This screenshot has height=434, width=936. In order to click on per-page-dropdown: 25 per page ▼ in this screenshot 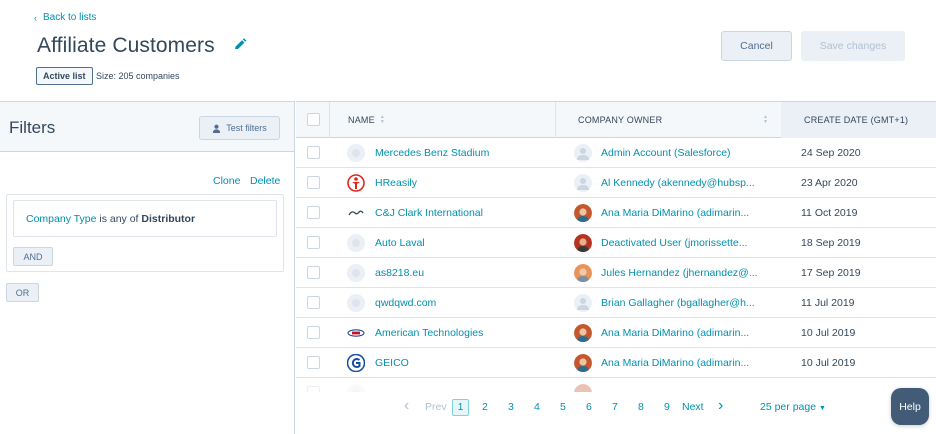, I will do `click(793, 407)`.